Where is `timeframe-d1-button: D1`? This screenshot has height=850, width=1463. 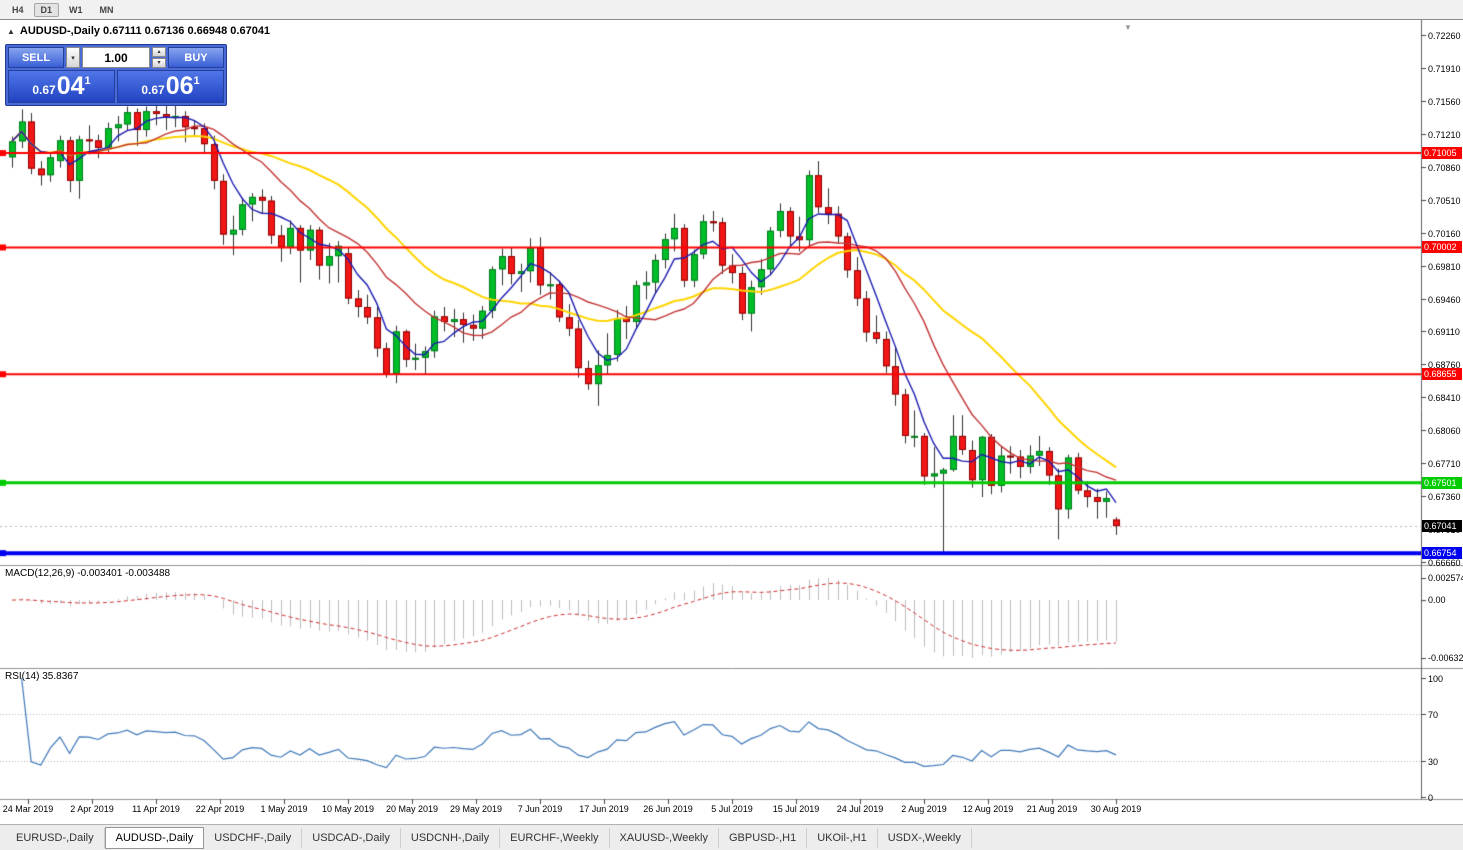
timeframe-d1-button: D1 is located at coordinates (46, 9).